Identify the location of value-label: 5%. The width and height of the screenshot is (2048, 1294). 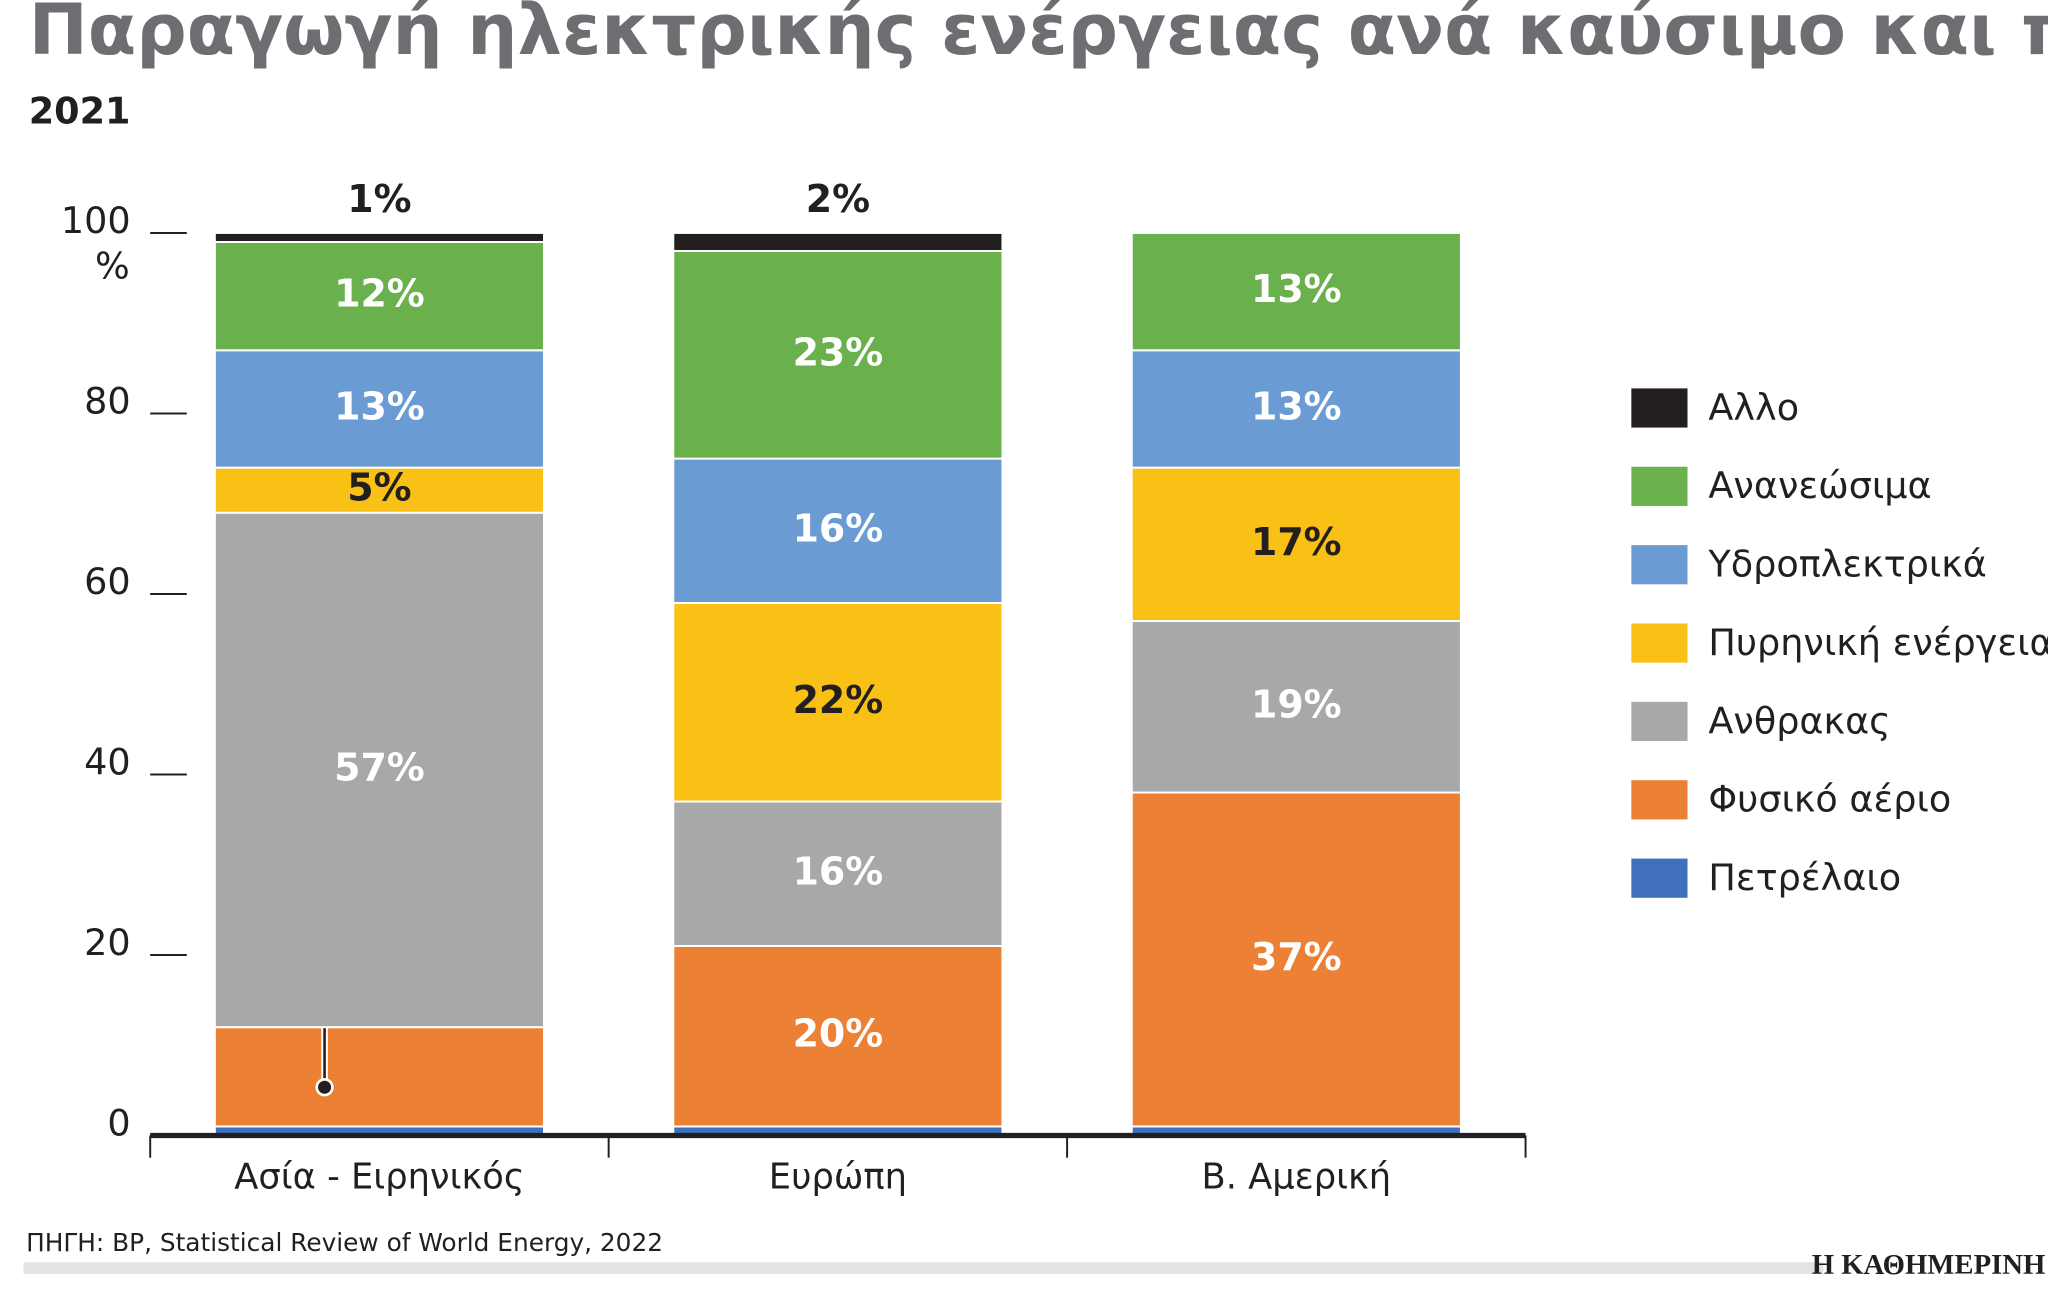
(379, 488).